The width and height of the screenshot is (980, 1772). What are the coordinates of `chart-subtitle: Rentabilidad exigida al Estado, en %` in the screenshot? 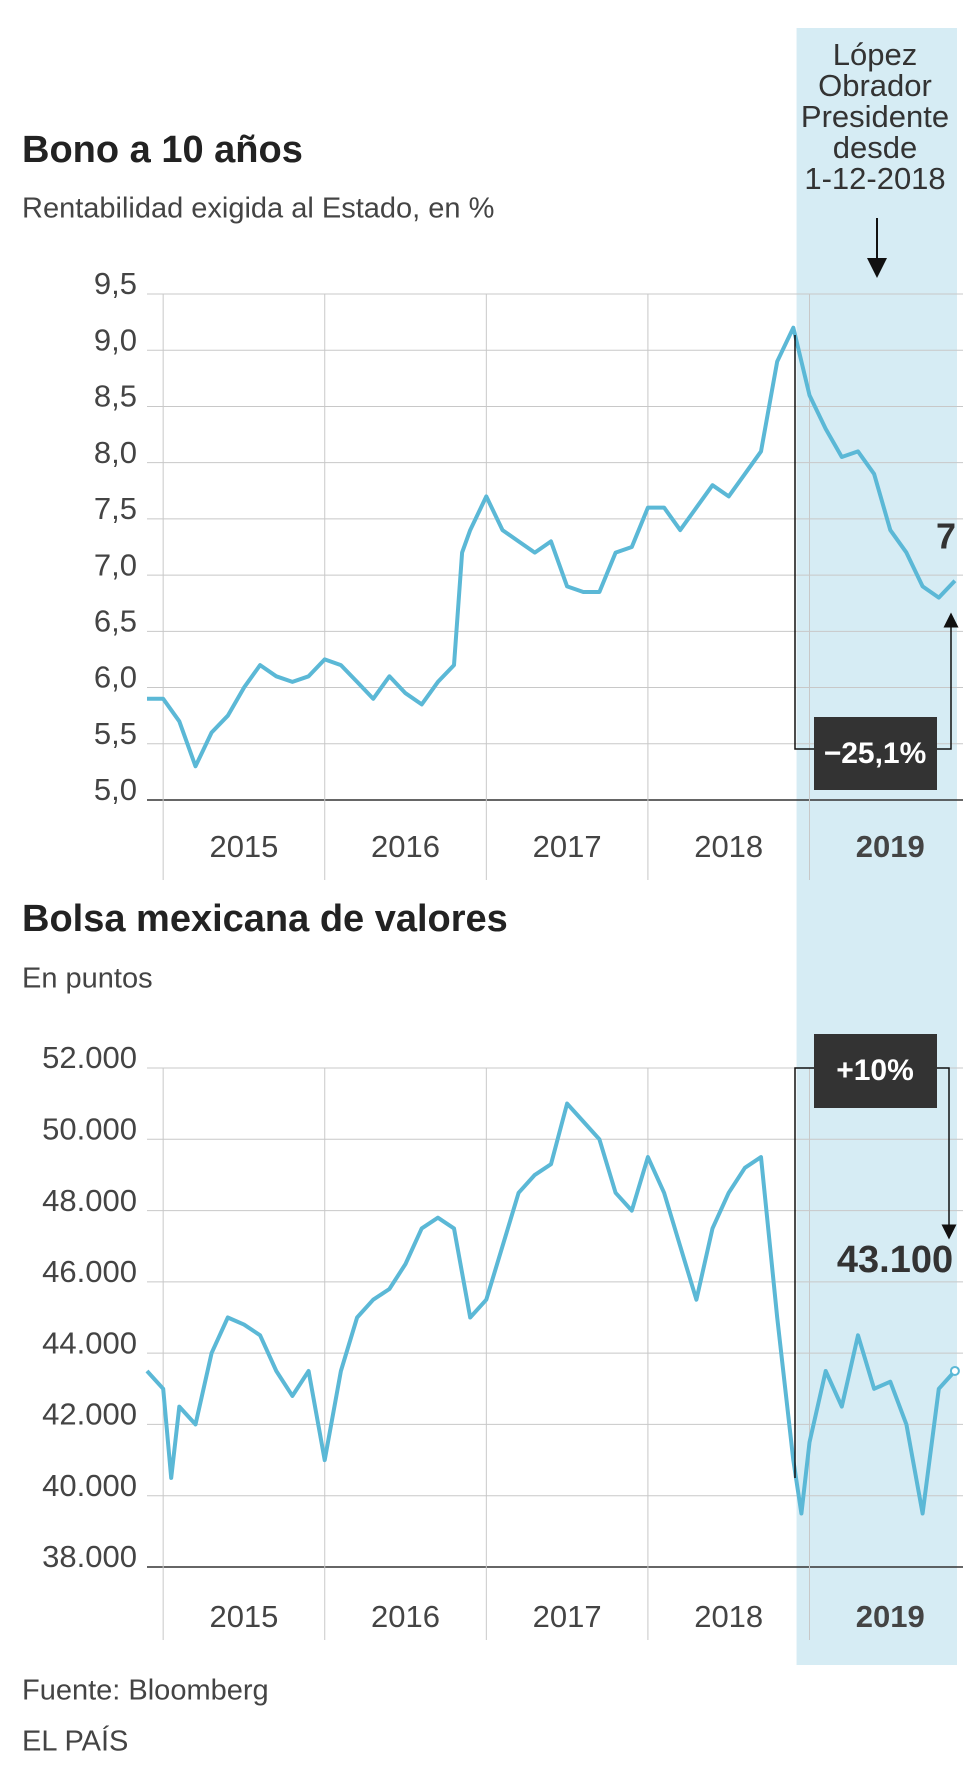 It's located at (258, 209).